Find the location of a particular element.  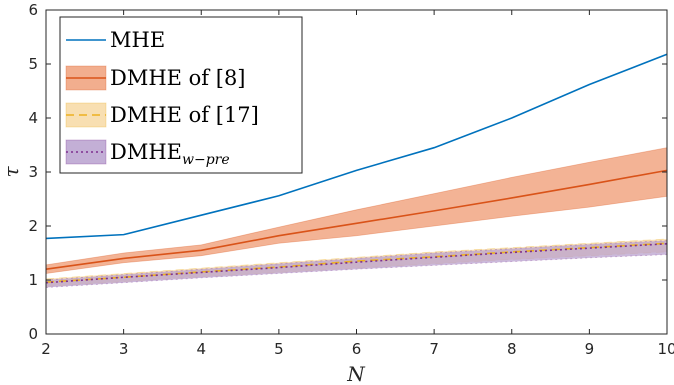

x-tick-label: 3 is located at coordinates (124, 349).